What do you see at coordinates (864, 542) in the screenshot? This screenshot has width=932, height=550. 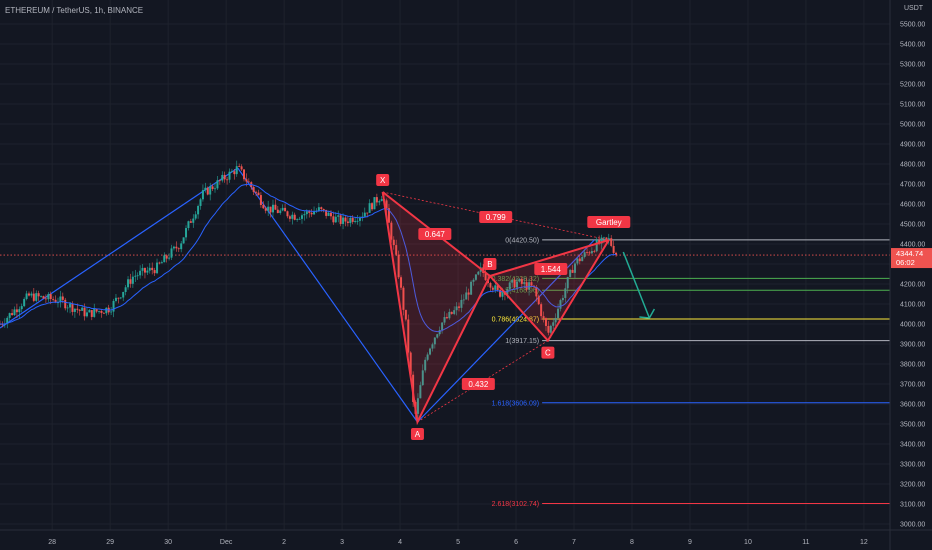 I see `time-tick-label: 12` at bounding box center [864, 542].